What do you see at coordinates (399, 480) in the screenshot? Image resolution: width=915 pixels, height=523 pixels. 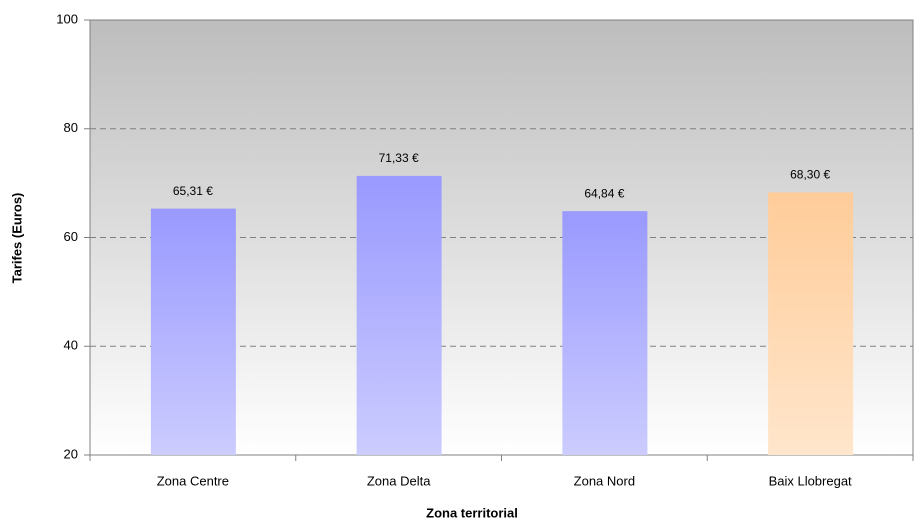 I see `x-tick-label: Zona Delta` at bounding box center [399, 480].